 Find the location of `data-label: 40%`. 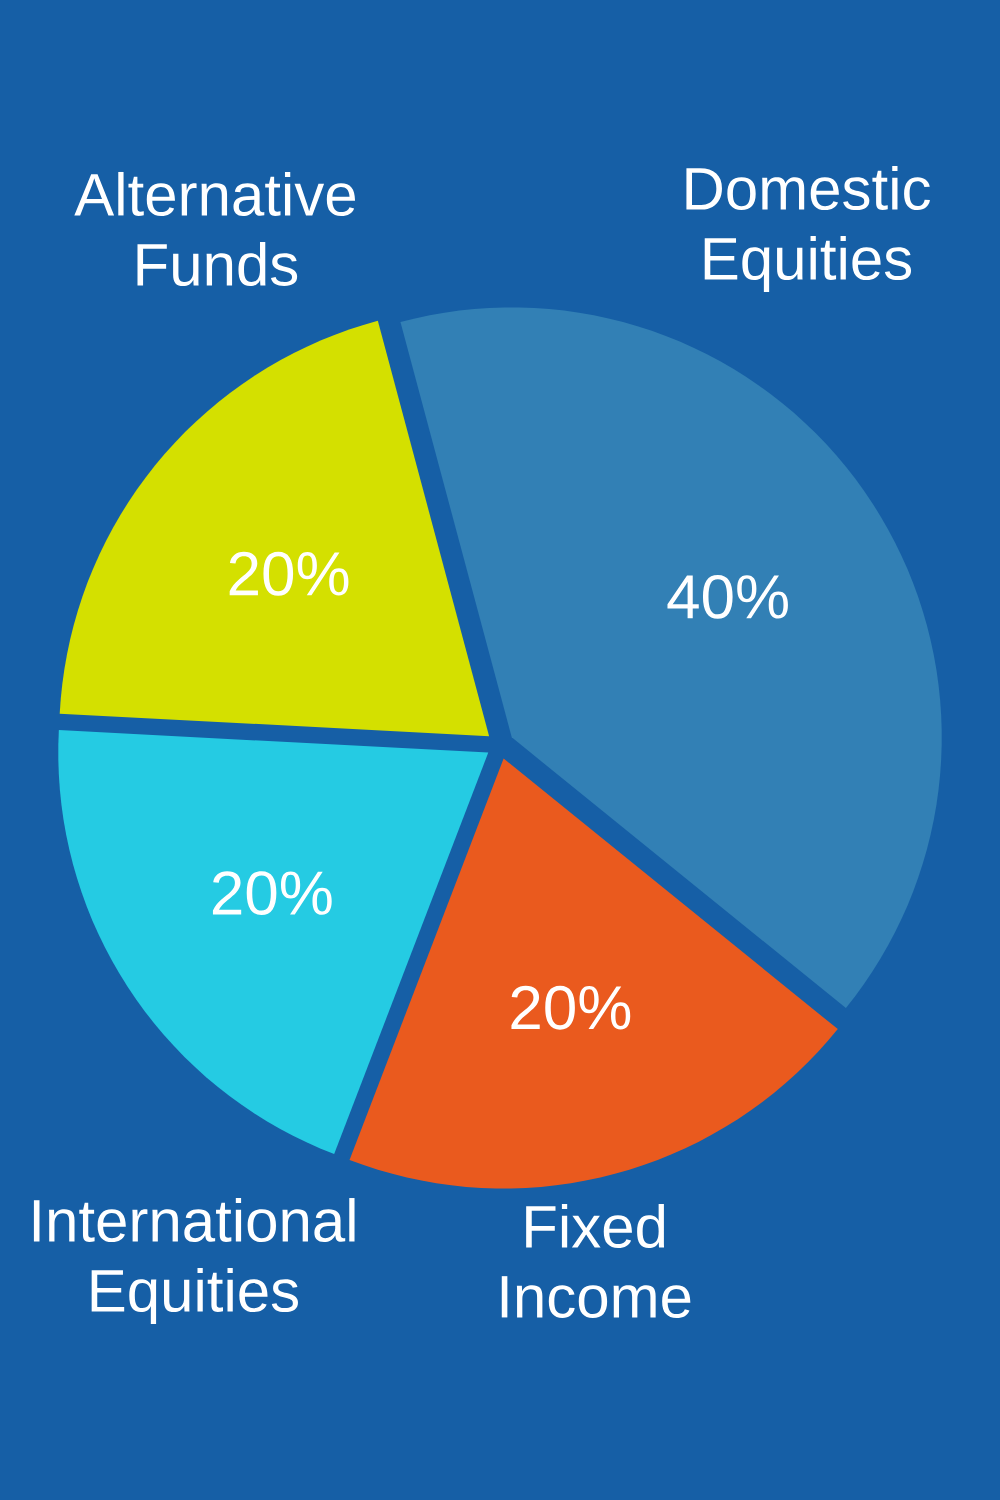

data-label: 40% is located at coordinates (727, 596).